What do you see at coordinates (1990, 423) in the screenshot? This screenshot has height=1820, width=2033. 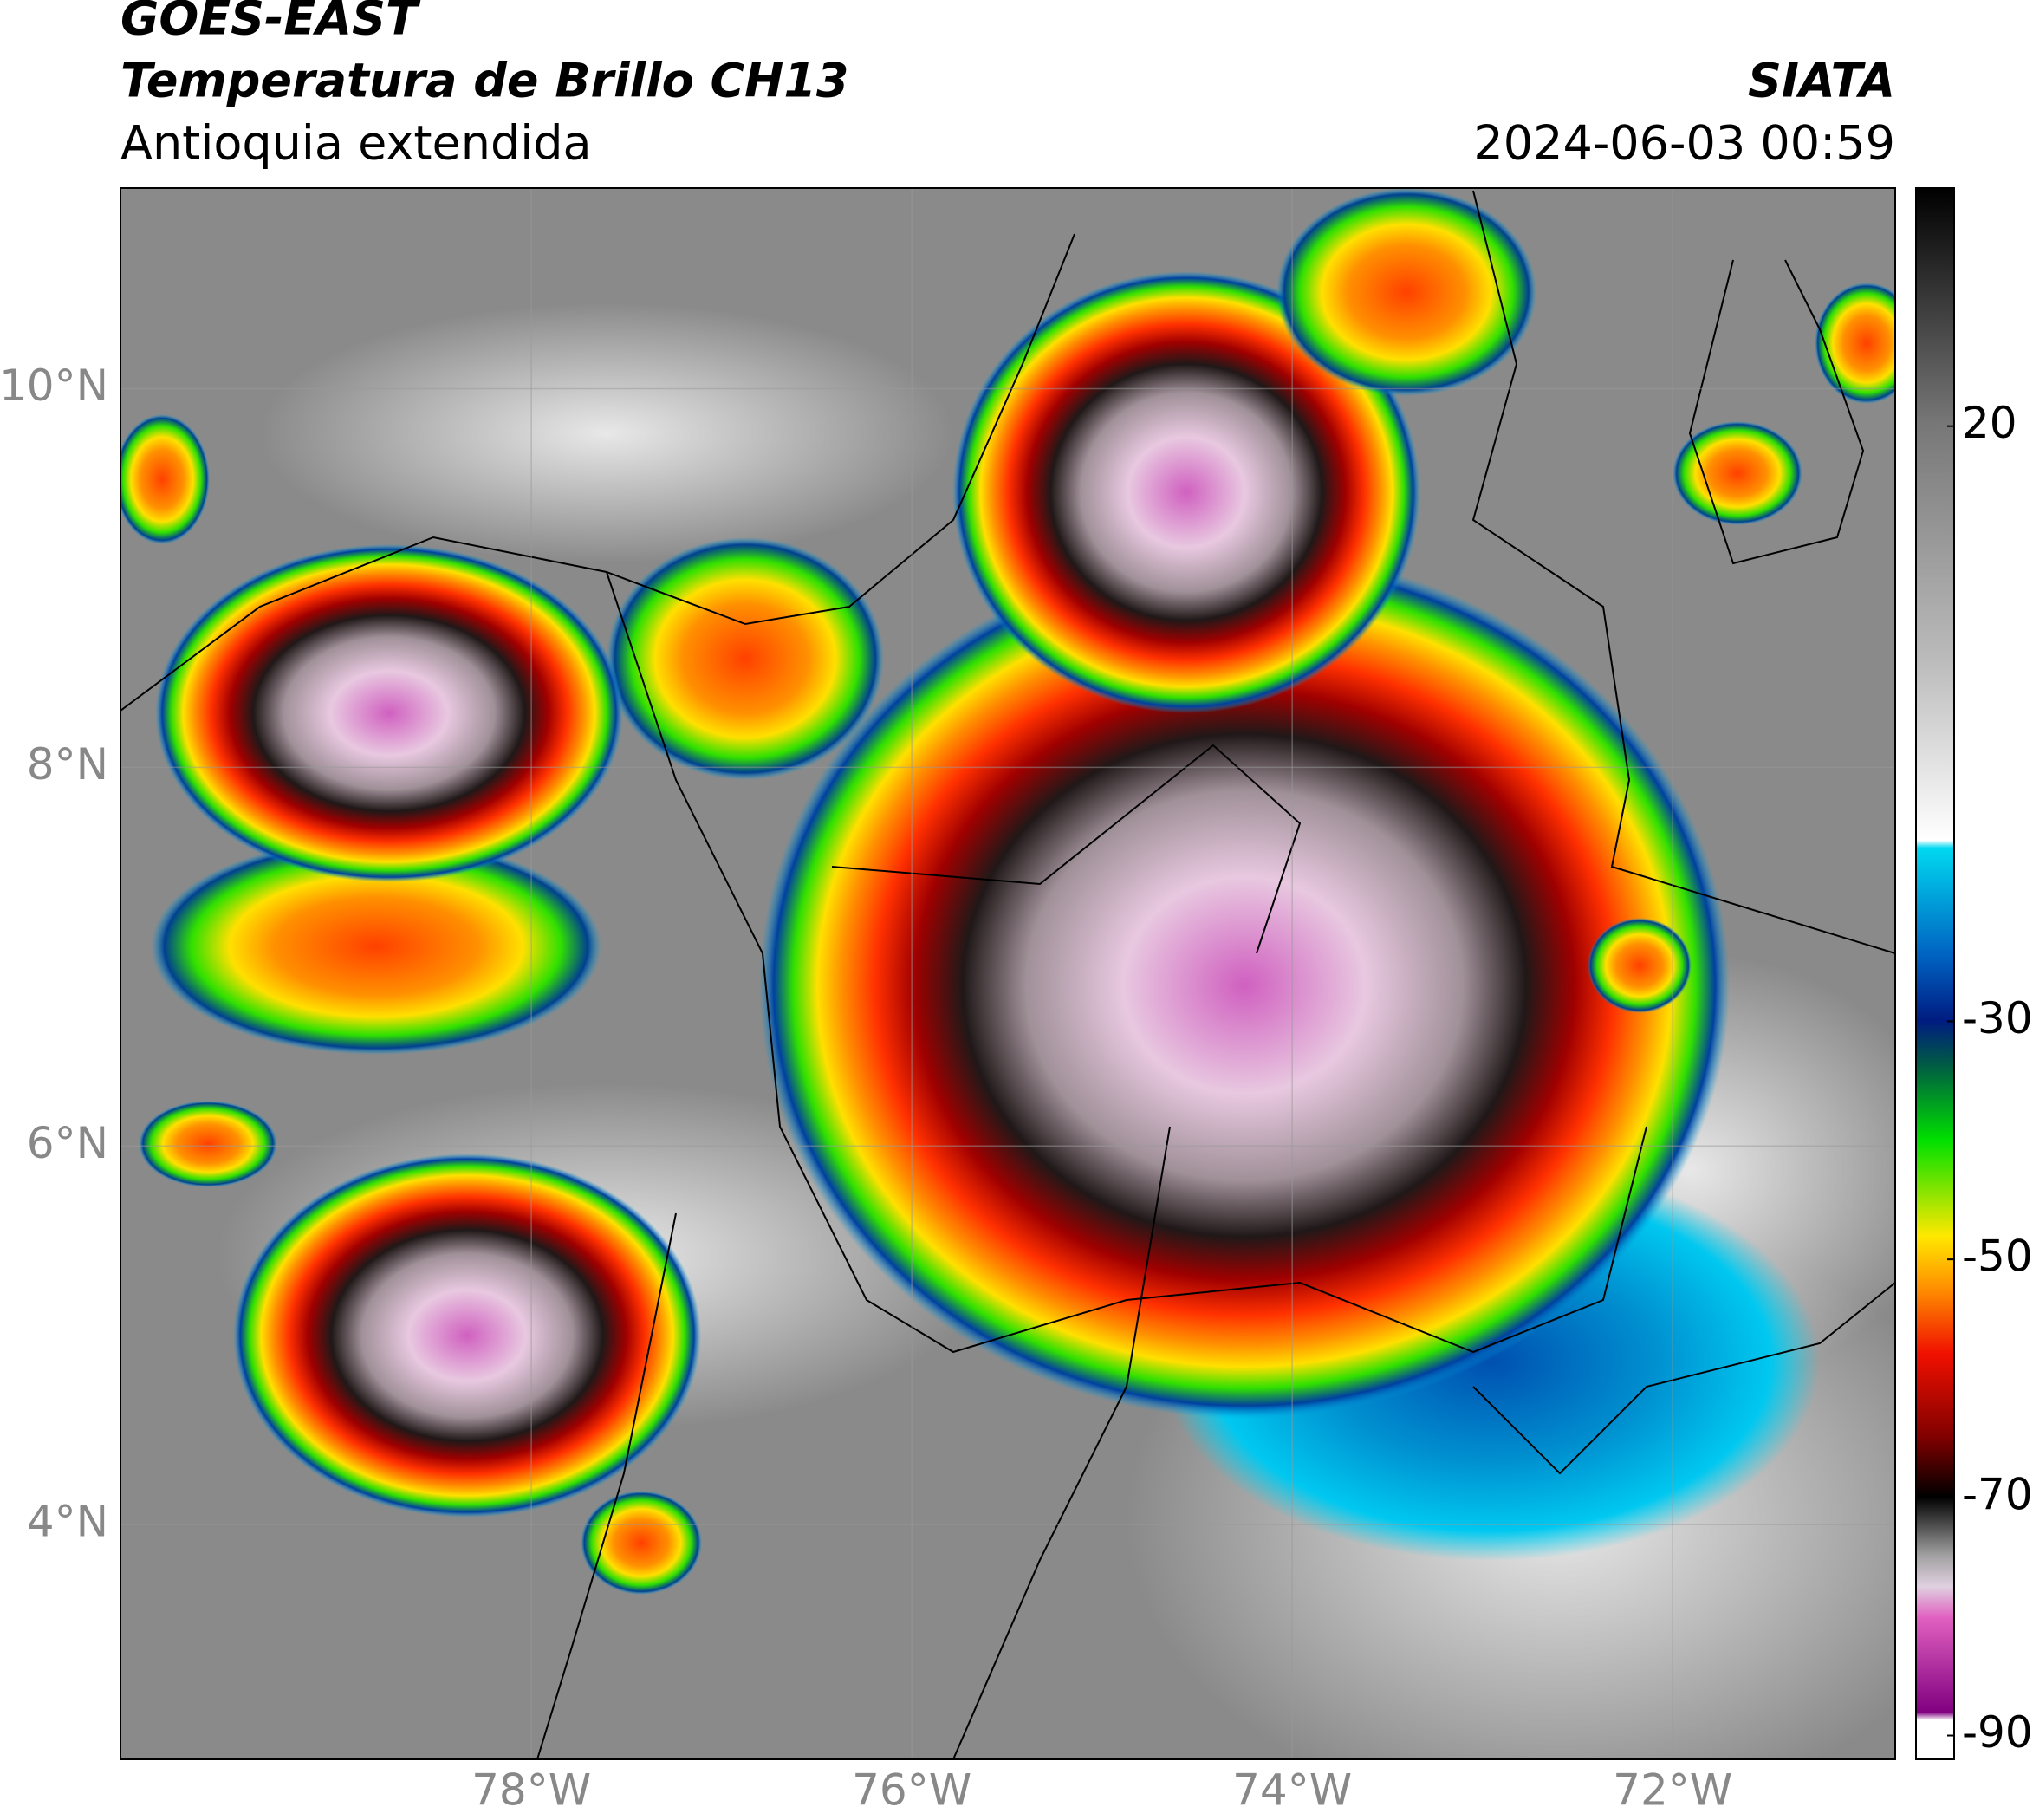 I see `colorbar-tick-label: 20` at bounding box center [1990, 423].